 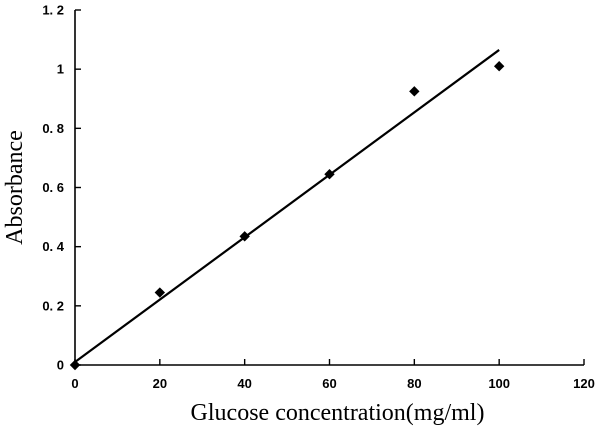 What do you see at coordinates (15, 187) in the screenshot?
I see `y-axis-title: Absorbance` at bounding box center [15, 187].